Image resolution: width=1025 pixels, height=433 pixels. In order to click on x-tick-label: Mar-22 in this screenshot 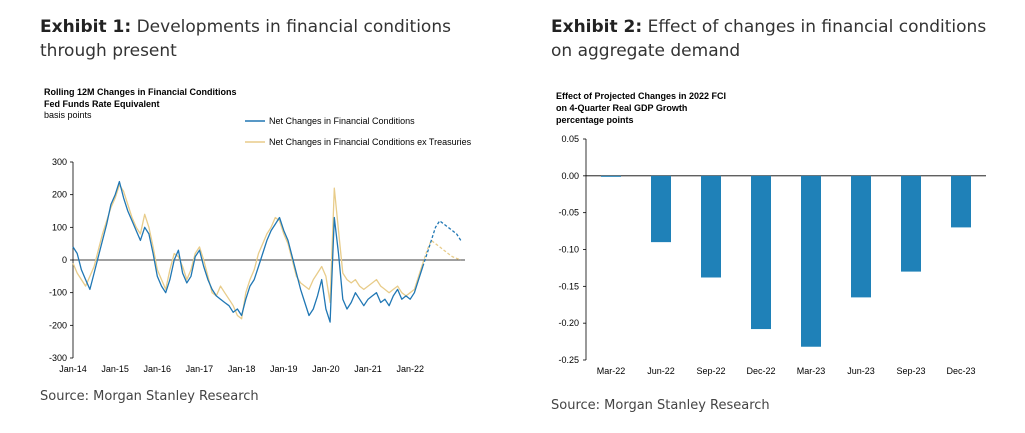, I will do `click(611, 371)`.